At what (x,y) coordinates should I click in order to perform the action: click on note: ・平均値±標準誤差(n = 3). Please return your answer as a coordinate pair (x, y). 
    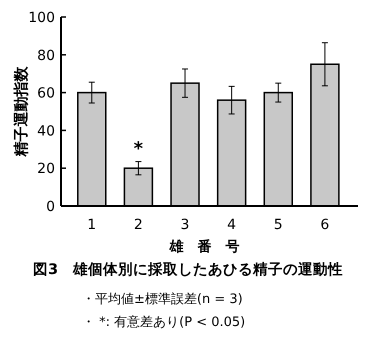
    Looking at the image, I should click on (162, 299).